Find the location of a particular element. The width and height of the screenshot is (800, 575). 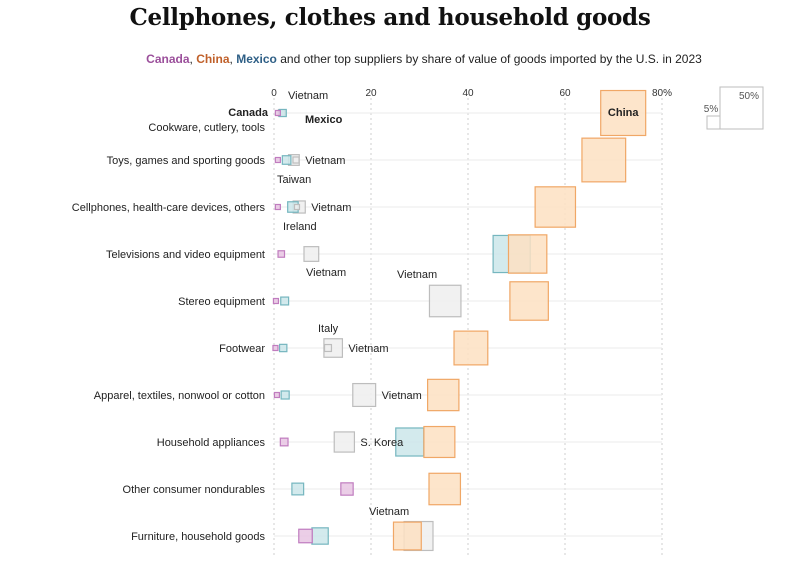

annotation-vietnam-stereo: Vietnam is located at coordinates (417, 275).